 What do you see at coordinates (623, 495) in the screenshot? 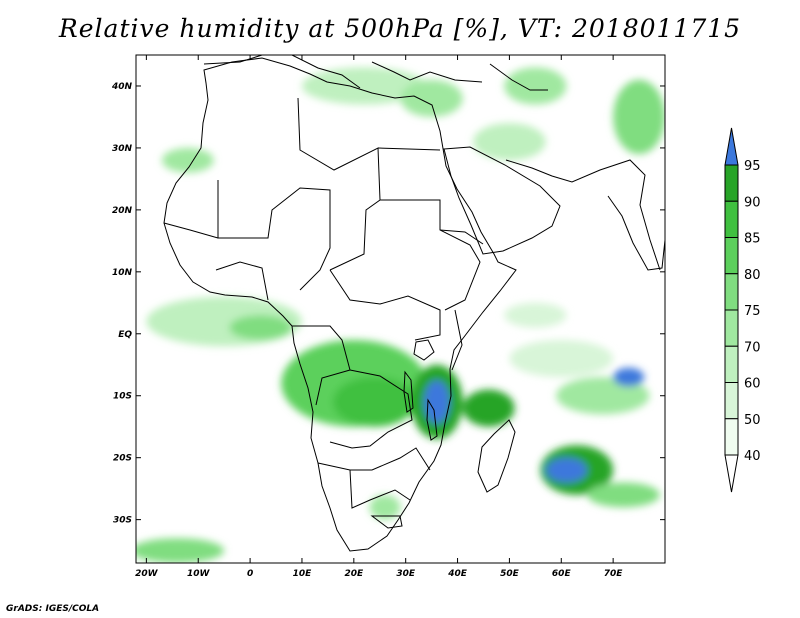
I see `humidity-region-southern-tail` at bounding box center [623, 495].